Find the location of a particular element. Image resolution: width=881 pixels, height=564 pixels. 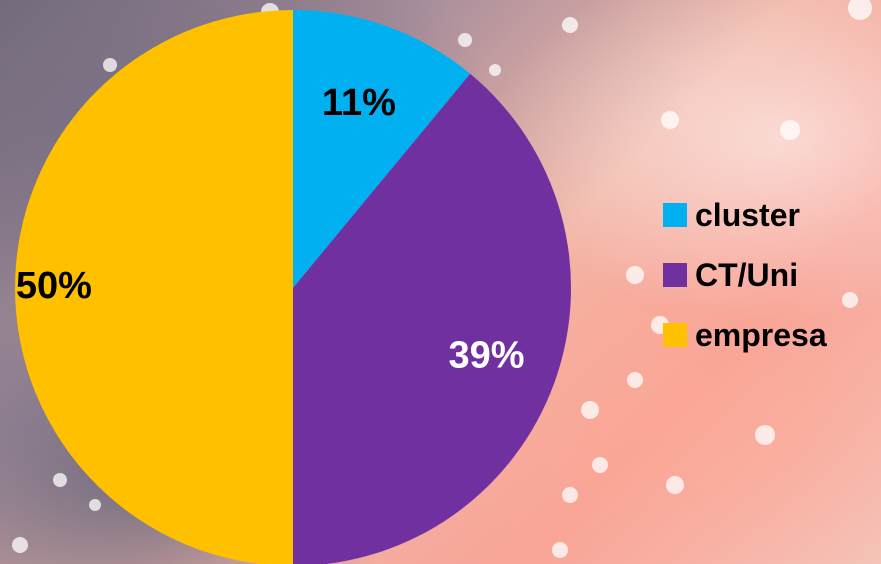

chart-legend: cluster CT/Uni empresa is located at coordinates (745, 275).